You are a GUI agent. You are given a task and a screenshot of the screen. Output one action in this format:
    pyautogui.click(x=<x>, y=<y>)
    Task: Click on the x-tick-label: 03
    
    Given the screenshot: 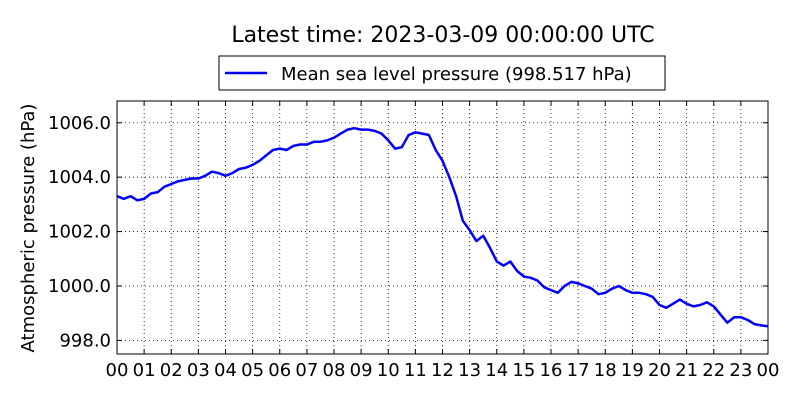 What is the action you would take?
    pyautogui.click(x=198, y=370)
    